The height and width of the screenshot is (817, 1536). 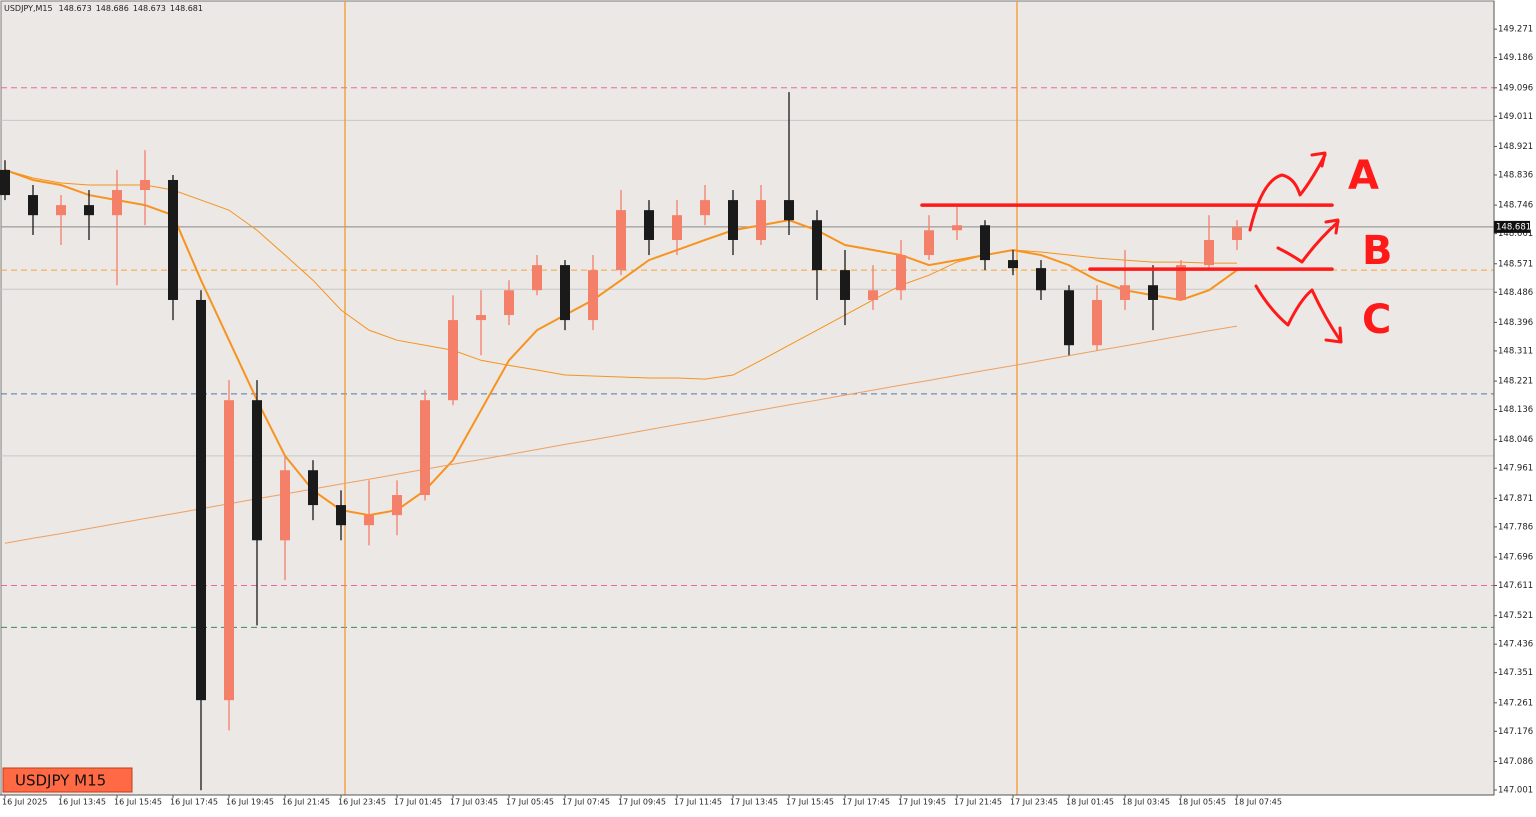 What do you see at coordinates (1515, 616) in the screenshot?
I see `y-tick-label: 147.521` at bounding box center [1515, 616].